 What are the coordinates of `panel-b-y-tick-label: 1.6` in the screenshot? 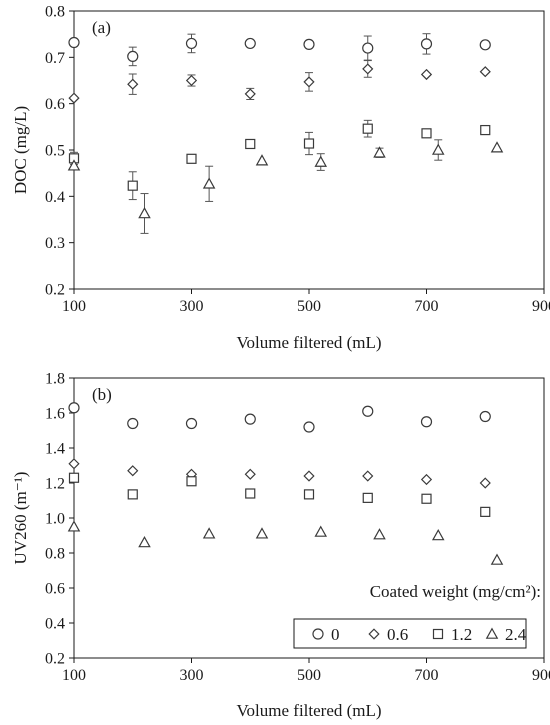 It's located at (55, 414).